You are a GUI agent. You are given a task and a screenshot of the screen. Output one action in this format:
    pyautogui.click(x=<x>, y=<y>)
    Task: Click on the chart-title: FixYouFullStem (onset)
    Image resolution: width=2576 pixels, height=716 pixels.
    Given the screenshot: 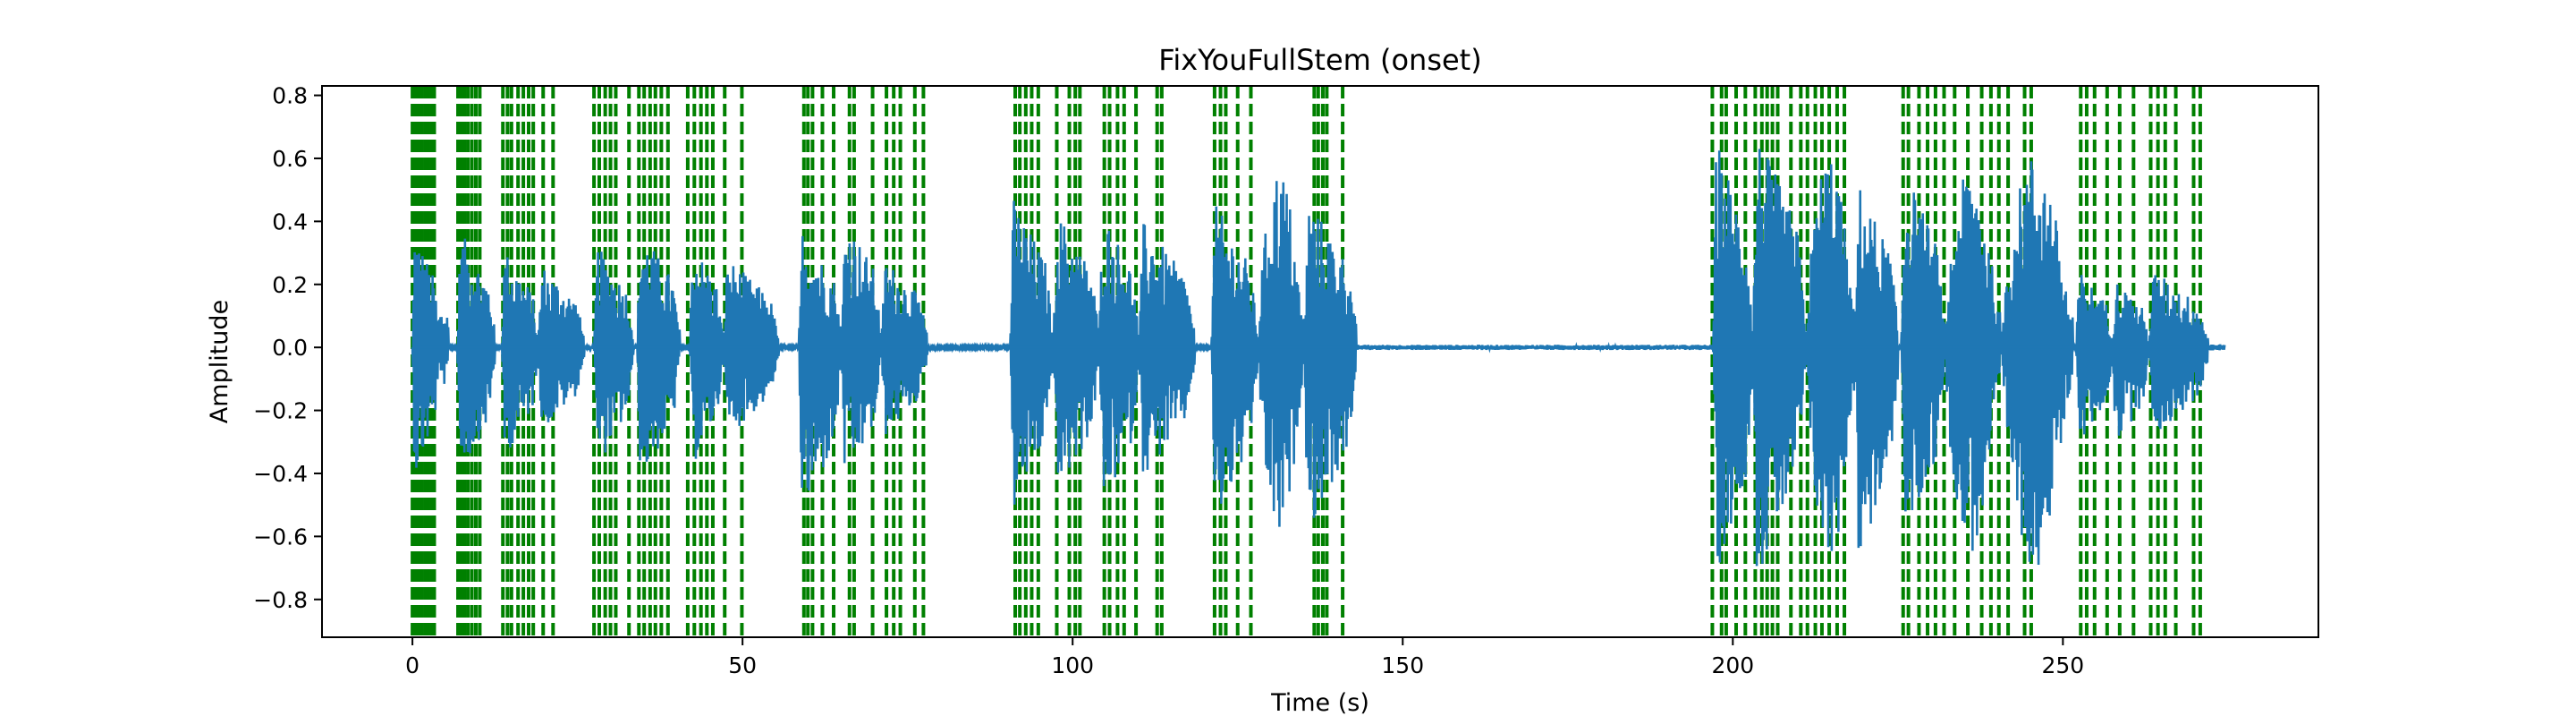 What is the action you would take?
    pyautogui.click(x=1319, y=60)
    